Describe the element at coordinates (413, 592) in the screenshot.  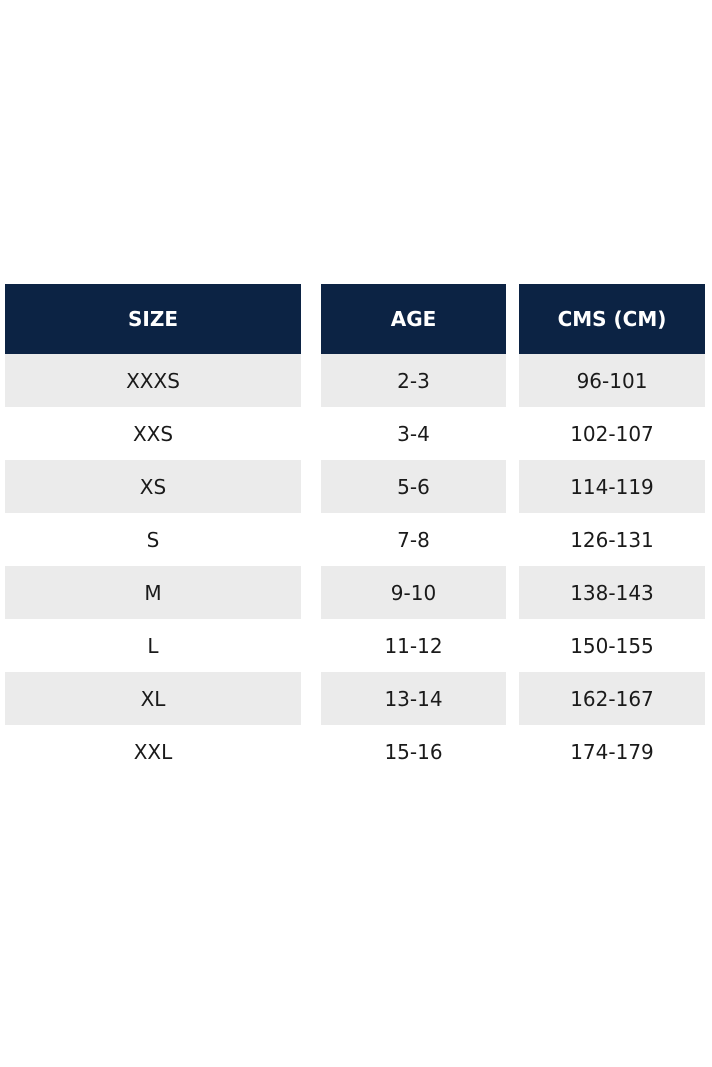
I see `table-cell: 9-10` at that location.